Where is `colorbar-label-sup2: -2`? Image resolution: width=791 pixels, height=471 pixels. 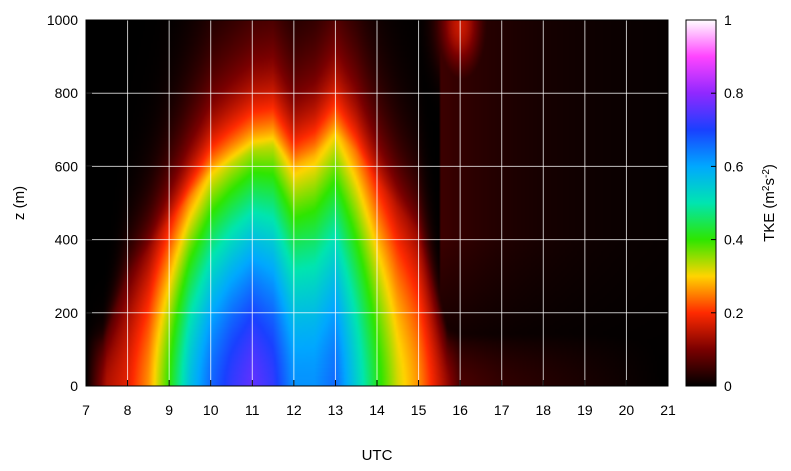 colorbar-label-sup2: -2 is located at coordinates (766, 173).